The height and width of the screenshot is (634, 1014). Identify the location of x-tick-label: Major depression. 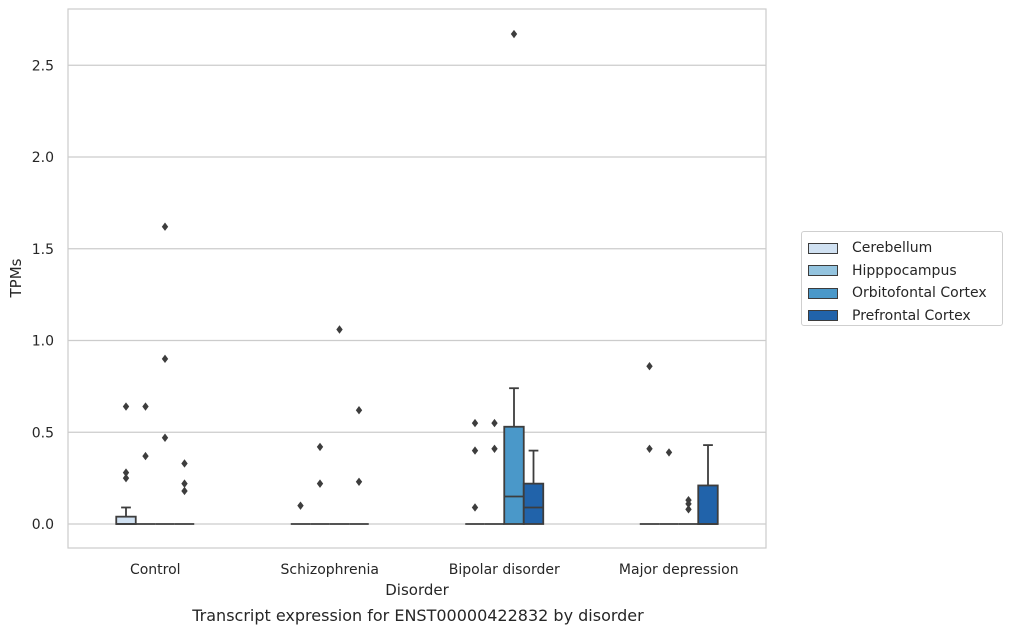
(679, 570).